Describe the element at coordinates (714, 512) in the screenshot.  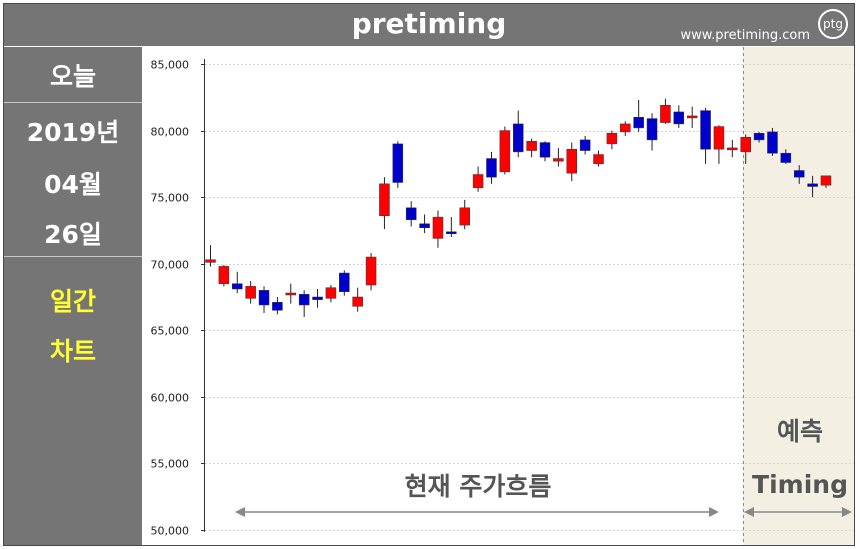
I see `arrow-right-icon` at that location.